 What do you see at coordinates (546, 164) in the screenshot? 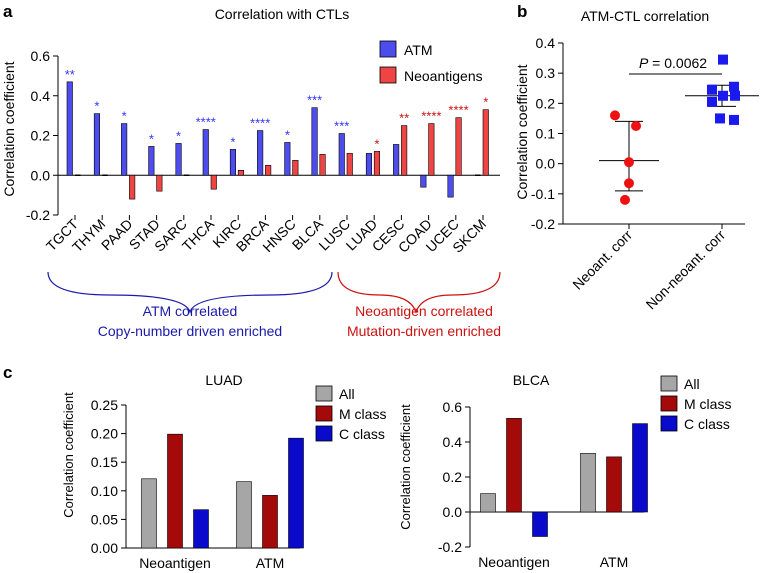
I see `chart-b-y-tick-label: 0.0` at bounding box center [546, 164].